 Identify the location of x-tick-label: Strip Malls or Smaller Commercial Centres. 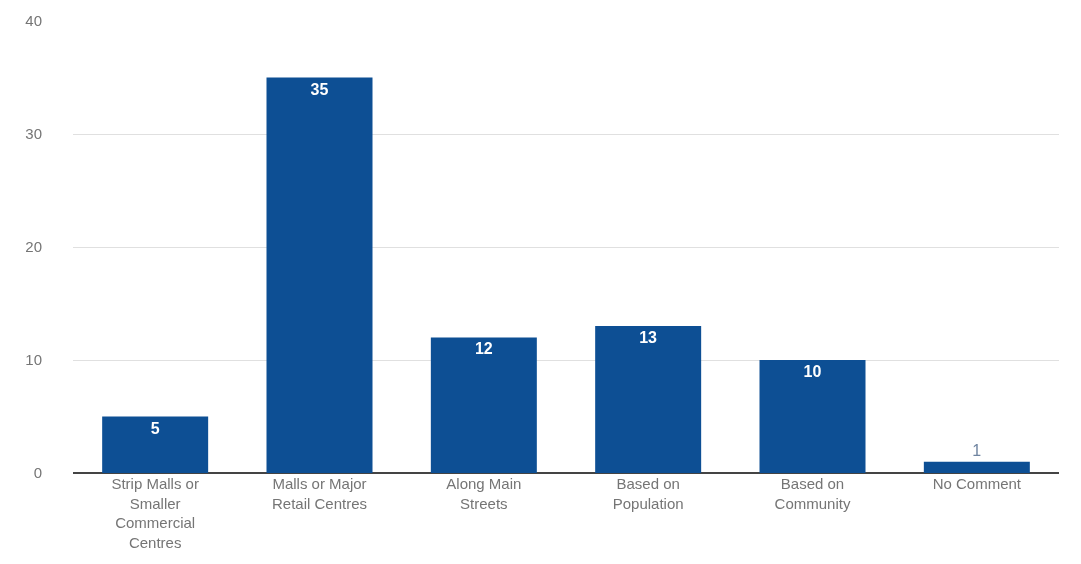
(155, 513).